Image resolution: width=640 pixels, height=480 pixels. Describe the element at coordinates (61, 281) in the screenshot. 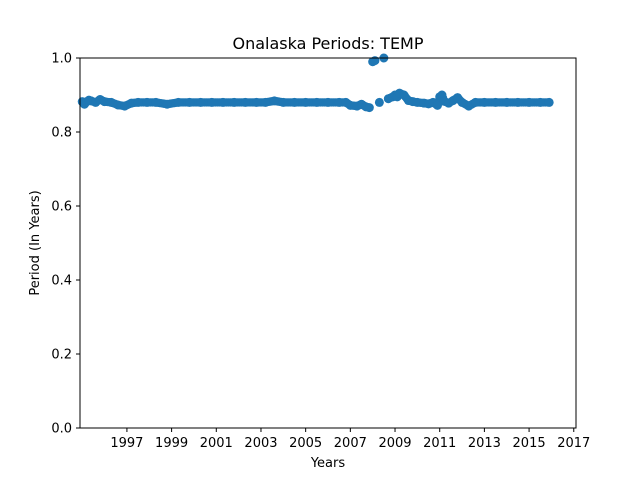

I see `y-tick-label: 0.4` at that location.